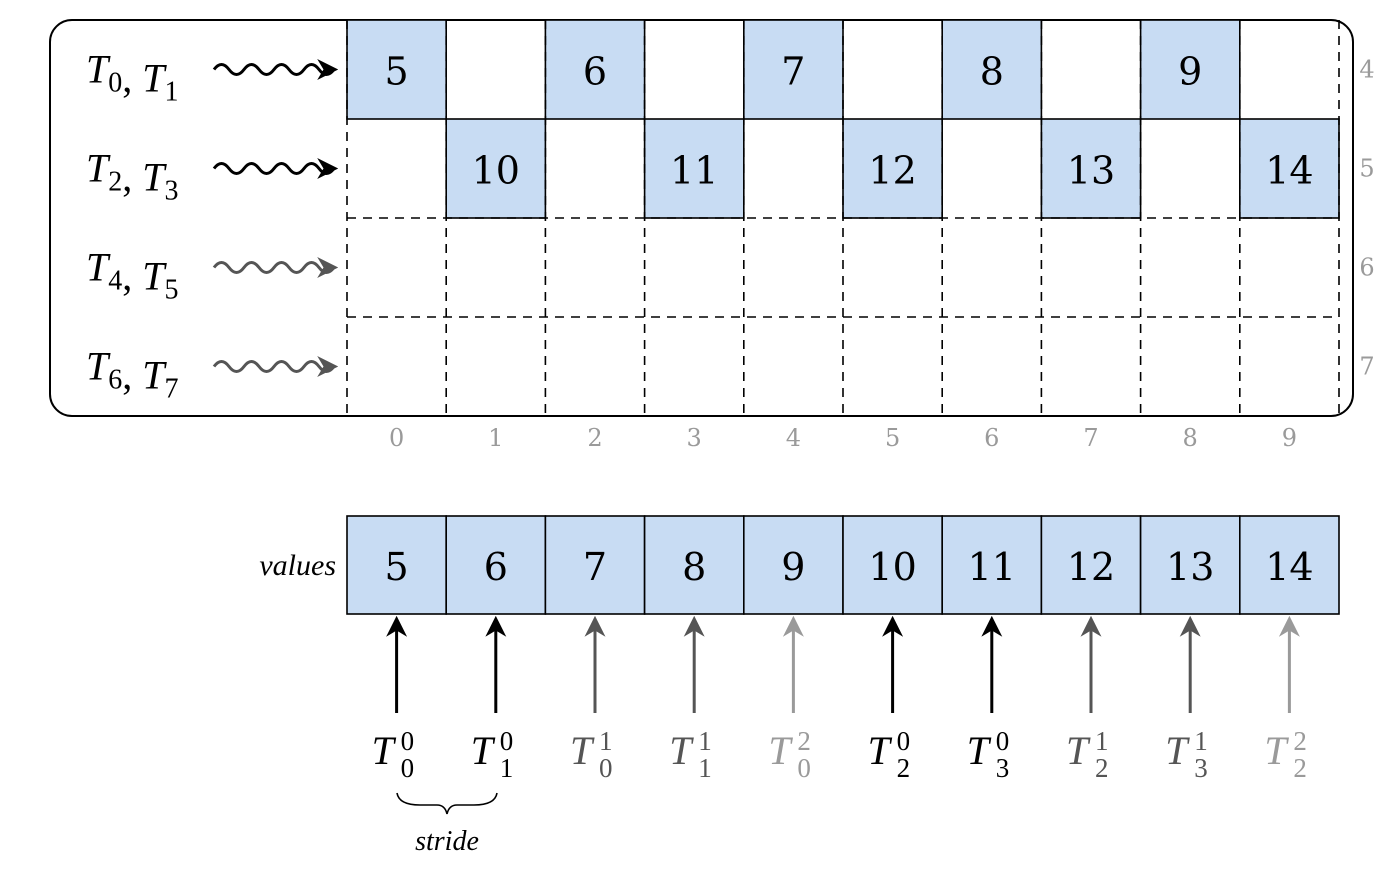 This screenshot has width=1400, height=876. What do you see at coordinates (595, 72) in the screenshot?
I see `matrix-cell-value: 6` at bounding box center [595, 72].